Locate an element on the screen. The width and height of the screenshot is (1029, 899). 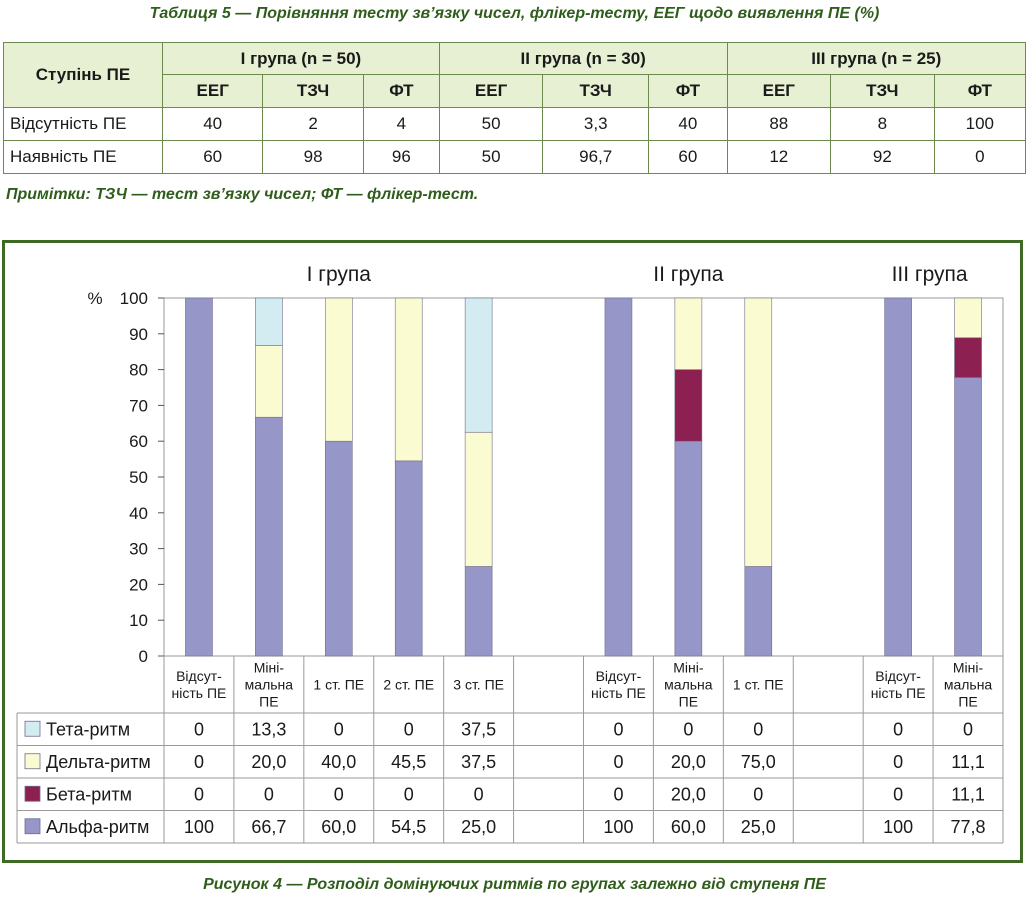
y-tick-label: 50 is located at coordinates (138, 477).